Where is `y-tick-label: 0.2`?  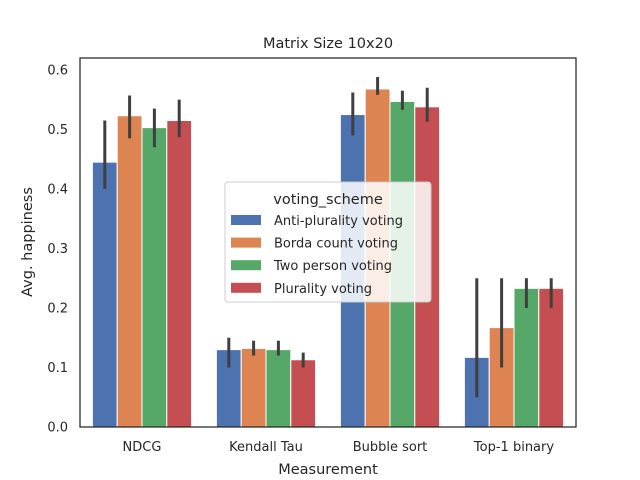 y-tick-label: 0.2 is located at coordinates (57, 308).